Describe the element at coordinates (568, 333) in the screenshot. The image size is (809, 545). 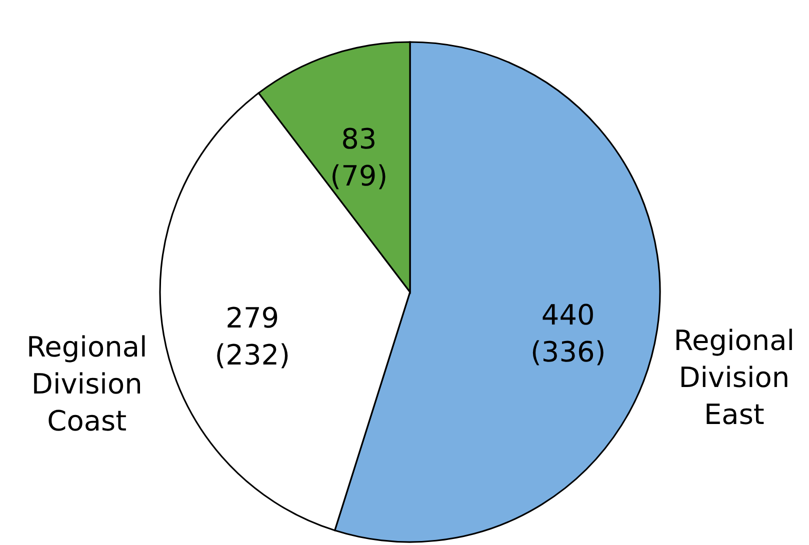
I see `data-label: 440 (336)` at that location.